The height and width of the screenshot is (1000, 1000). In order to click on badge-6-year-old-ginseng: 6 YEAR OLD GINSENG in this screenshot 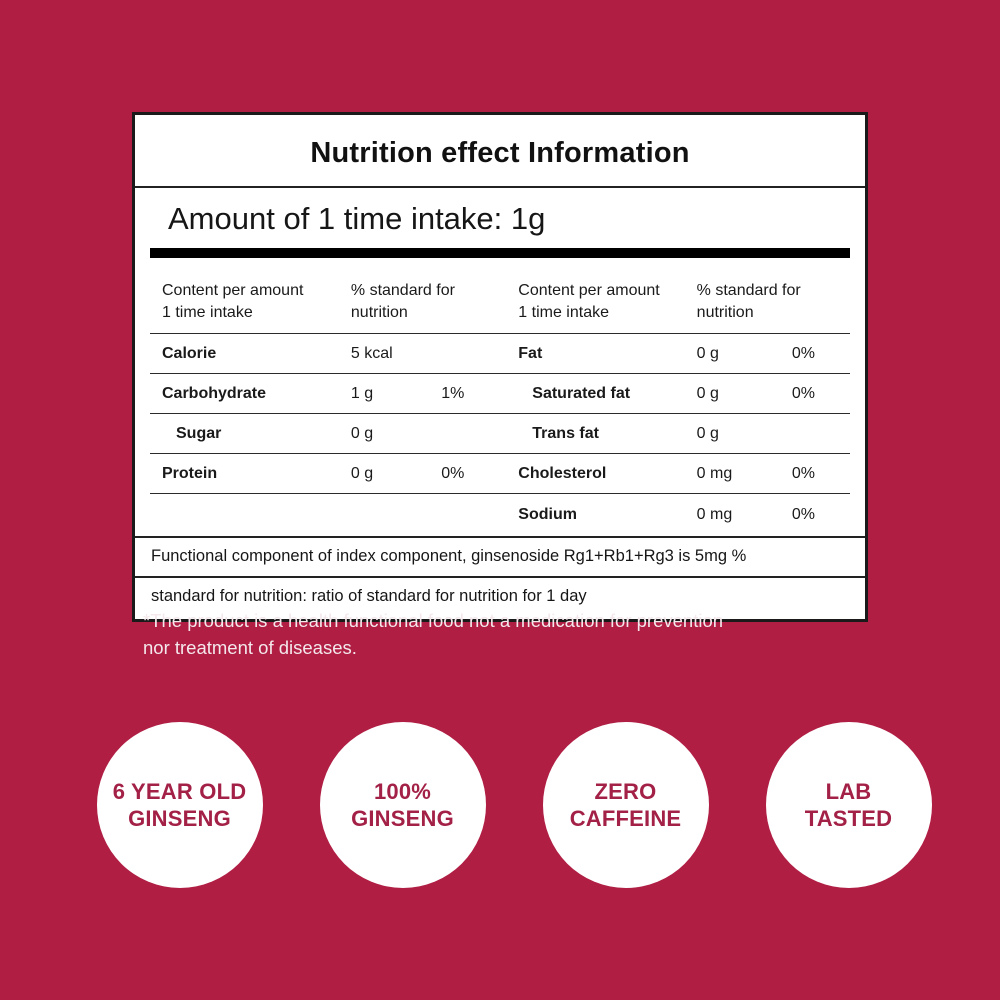, I will do `click(179, 805)`.